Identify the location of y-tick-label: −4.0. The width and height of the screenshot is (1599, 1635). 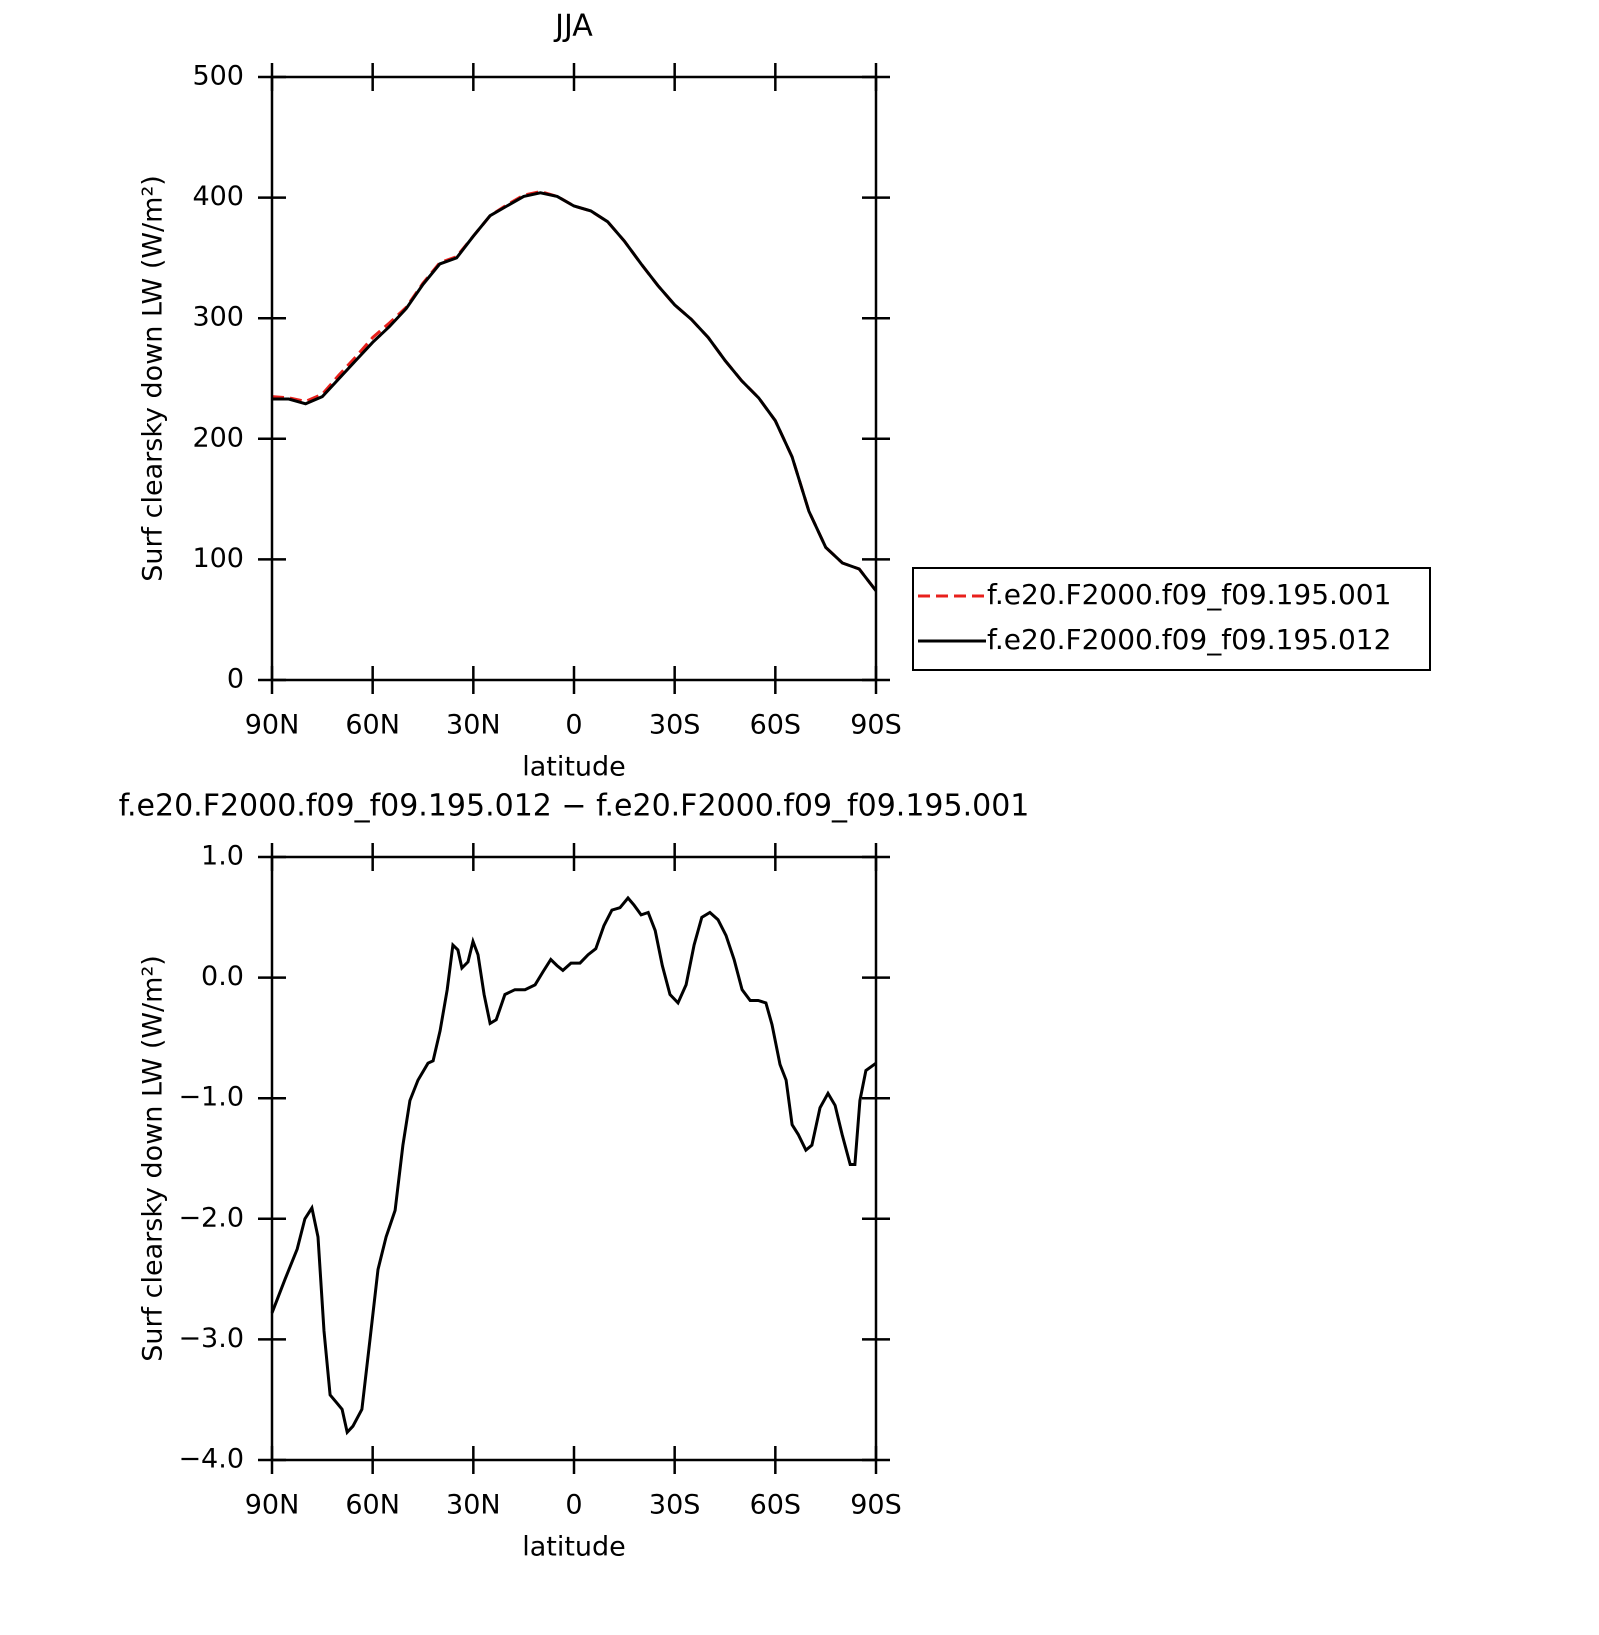
(211, 1459).